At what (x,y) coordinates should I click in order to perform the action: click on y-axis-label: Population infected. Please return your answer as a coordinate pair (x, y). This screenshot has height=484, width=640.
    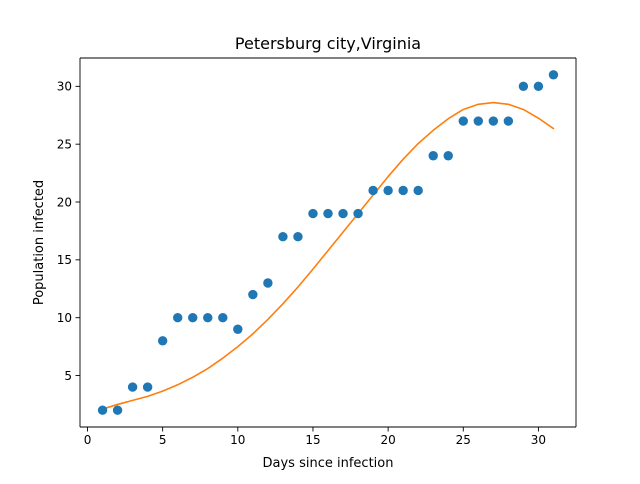
    Looking at the image, I should click on (39, 242).